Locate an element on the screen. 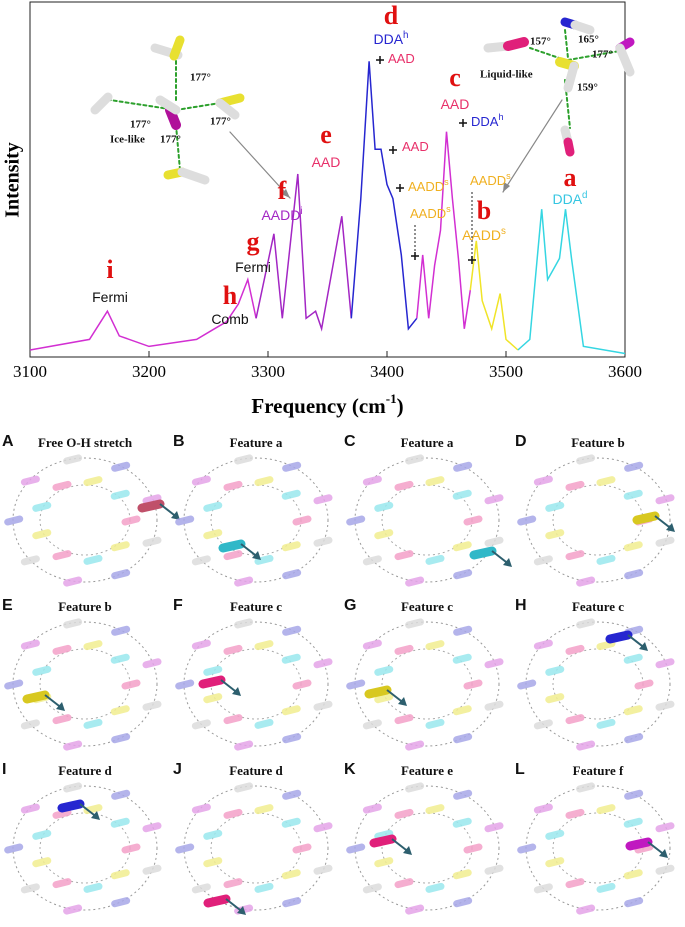 The width and height of the screenshot is (685, 927). panel-letter: J is located at coordinates (177, 769).